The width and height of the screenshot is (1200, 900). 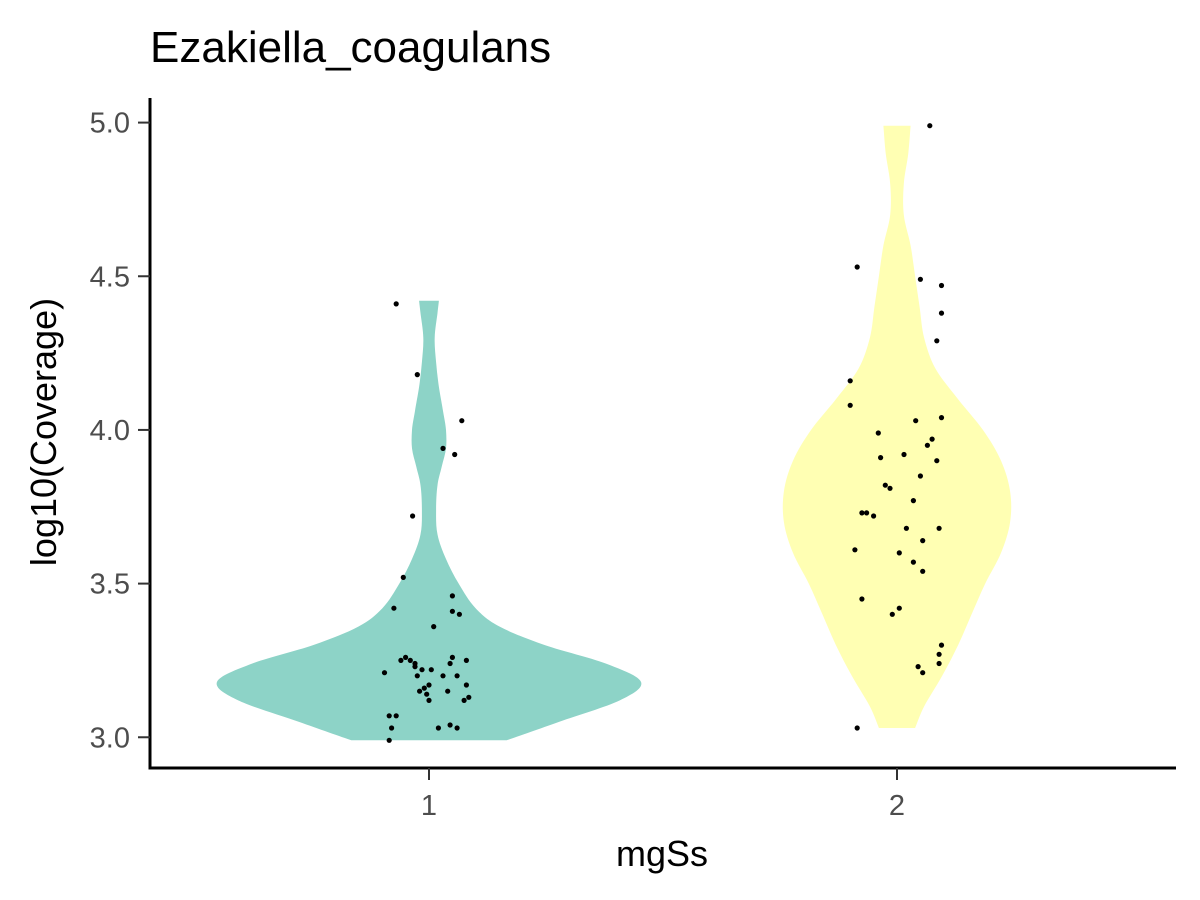 What do you see at coordinates (897, 806) in the screenshot?
I see `x-tick-label: 2` at bounding box center [897, 806].